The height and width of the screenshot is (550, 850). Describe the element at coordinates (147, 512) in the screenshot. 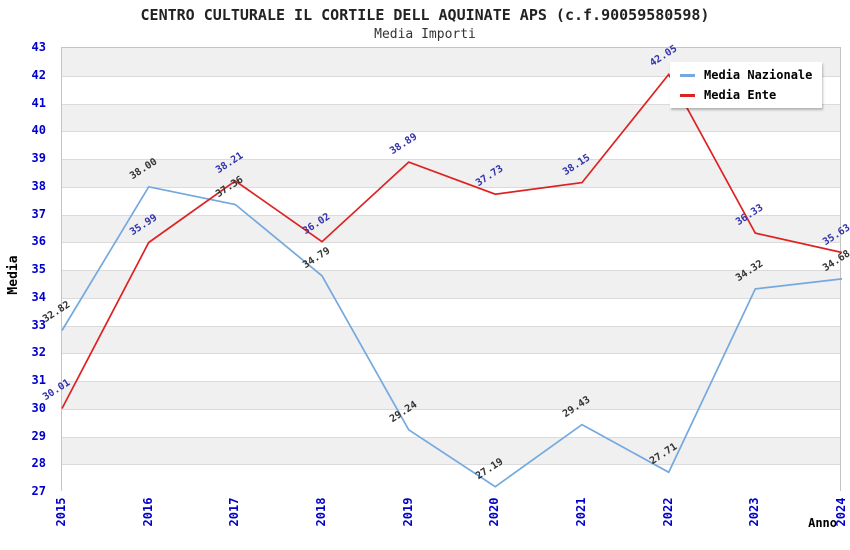

I see `x-tick-label: 2016` at that location.